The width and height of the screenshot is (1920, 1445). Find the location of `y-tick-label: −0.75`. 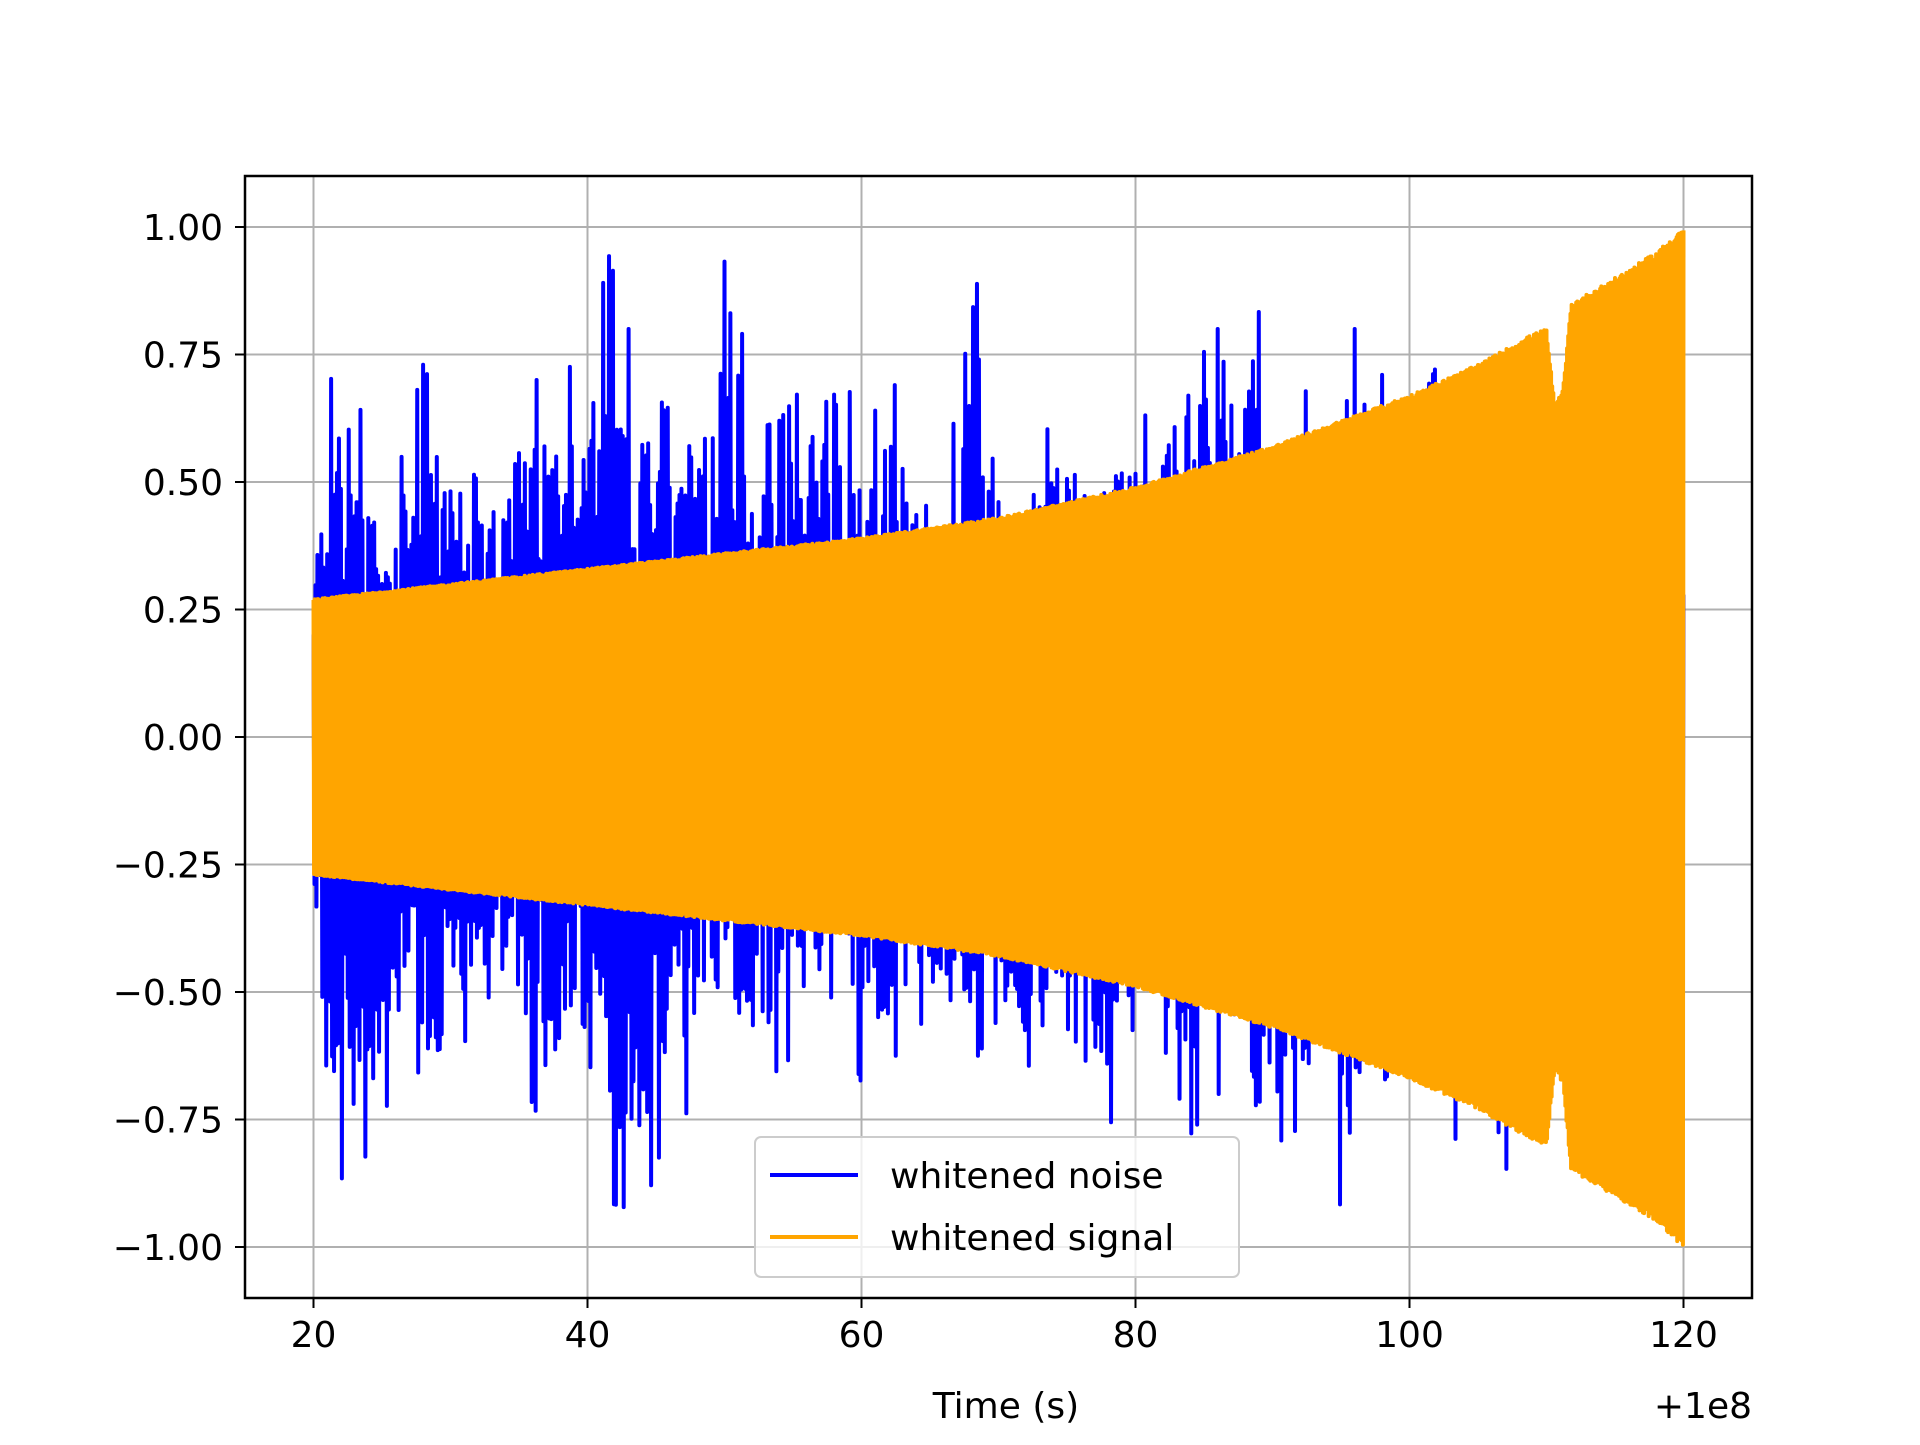

y-tick-label: −0.75 is located at coordinates (168, 1121).